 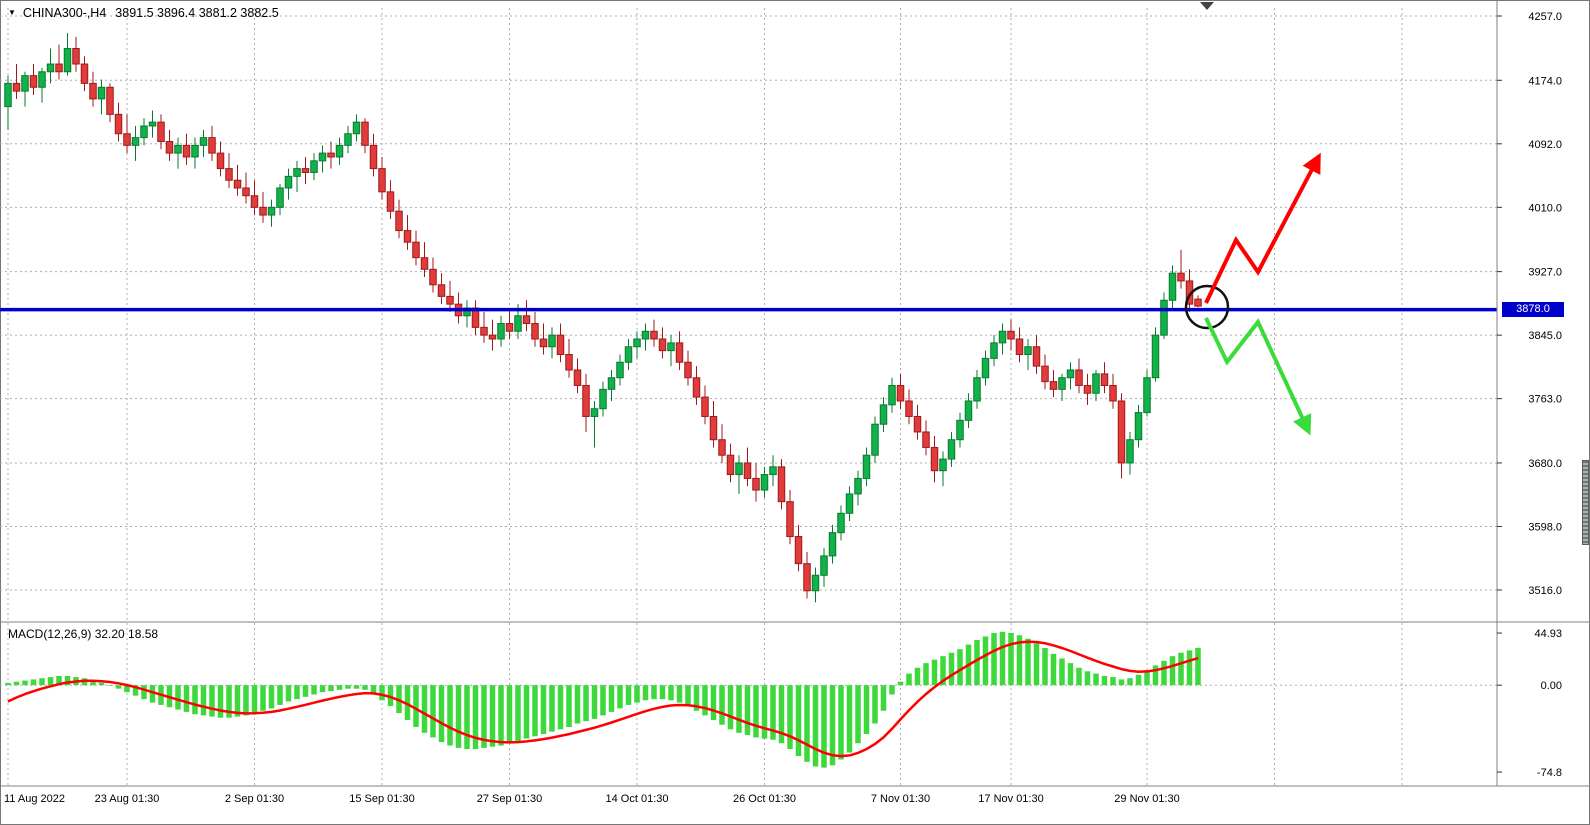 I want to click on svg-text: 3763.0, so click(x=1545, y=400).